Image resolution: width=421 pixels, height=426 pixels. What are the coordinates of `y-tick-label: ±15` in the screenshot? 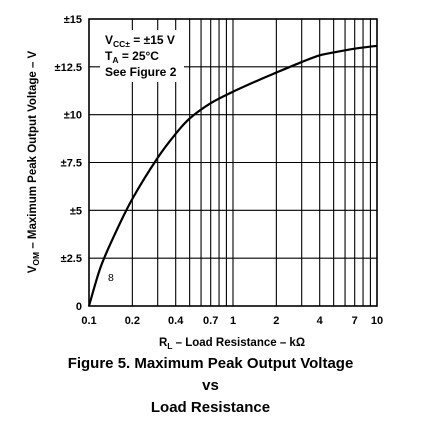 It's located at (73, 20).